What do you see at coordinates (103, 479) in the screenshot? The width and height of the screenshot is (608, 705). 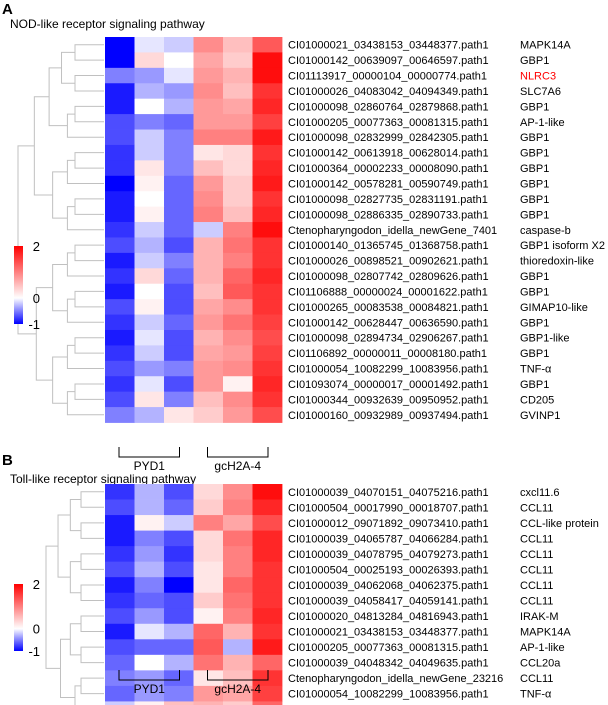 I see `chart-title: Toll-like receptor signaling pathway` at bounding box center [103, 479].